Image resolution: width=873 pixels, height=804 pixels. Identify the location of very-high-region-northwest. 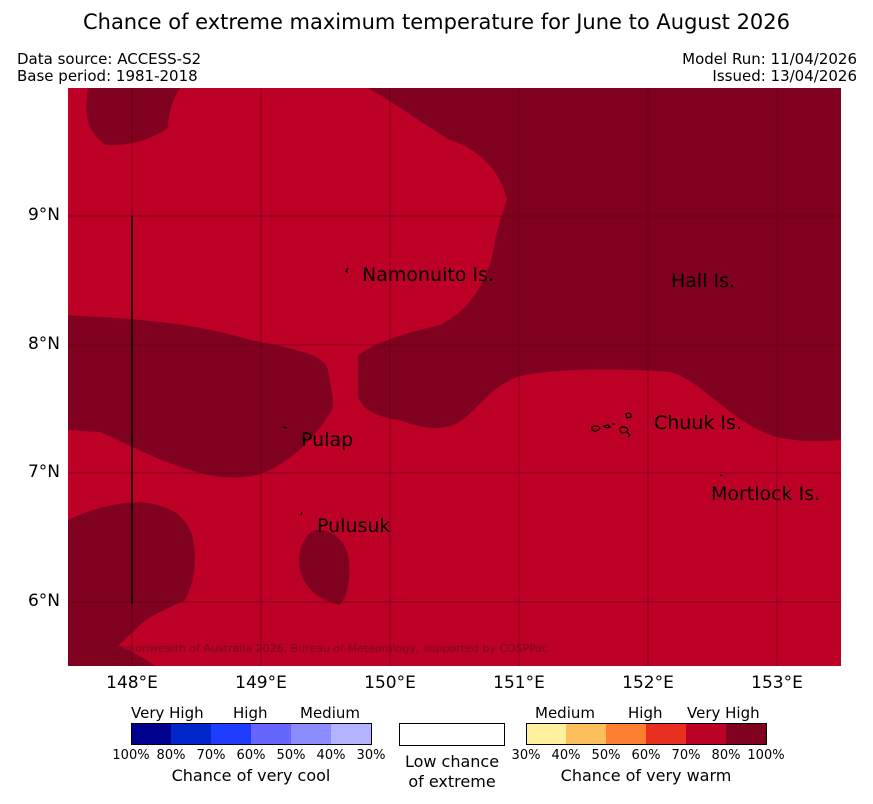
(133, 117).